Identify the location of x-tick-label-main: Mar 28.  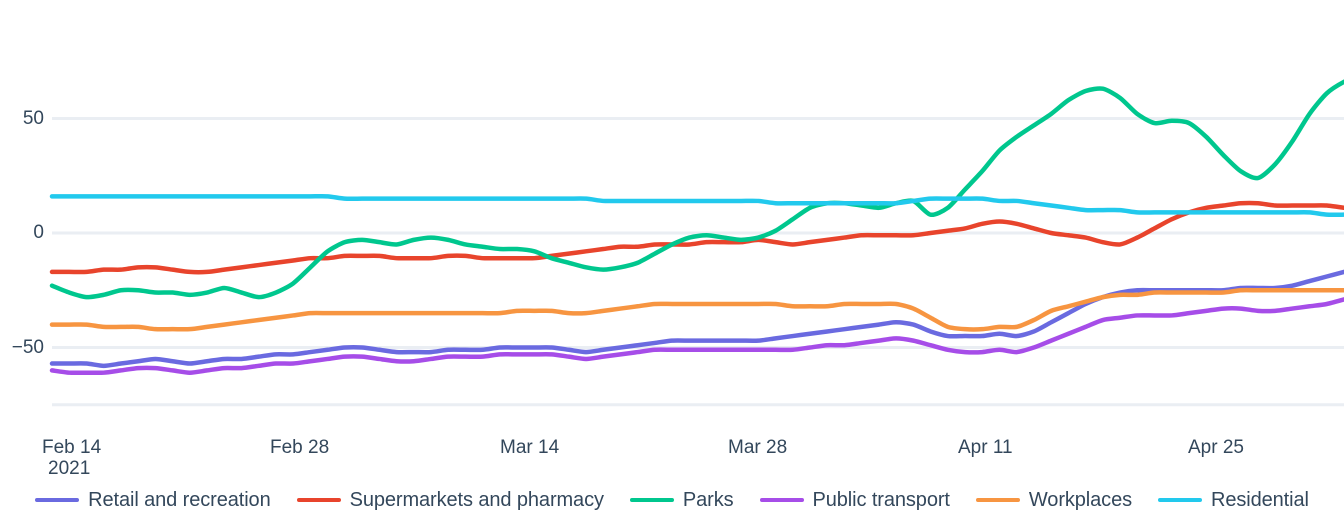
(758, 447).